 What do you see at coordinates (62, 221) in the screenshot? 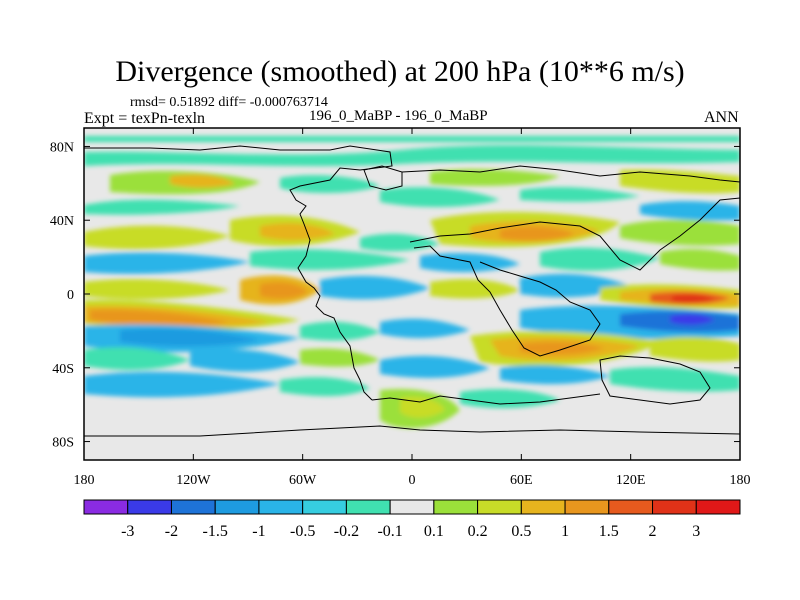
I see `y-tick-label: 40N` at bounding box center [62, 221].